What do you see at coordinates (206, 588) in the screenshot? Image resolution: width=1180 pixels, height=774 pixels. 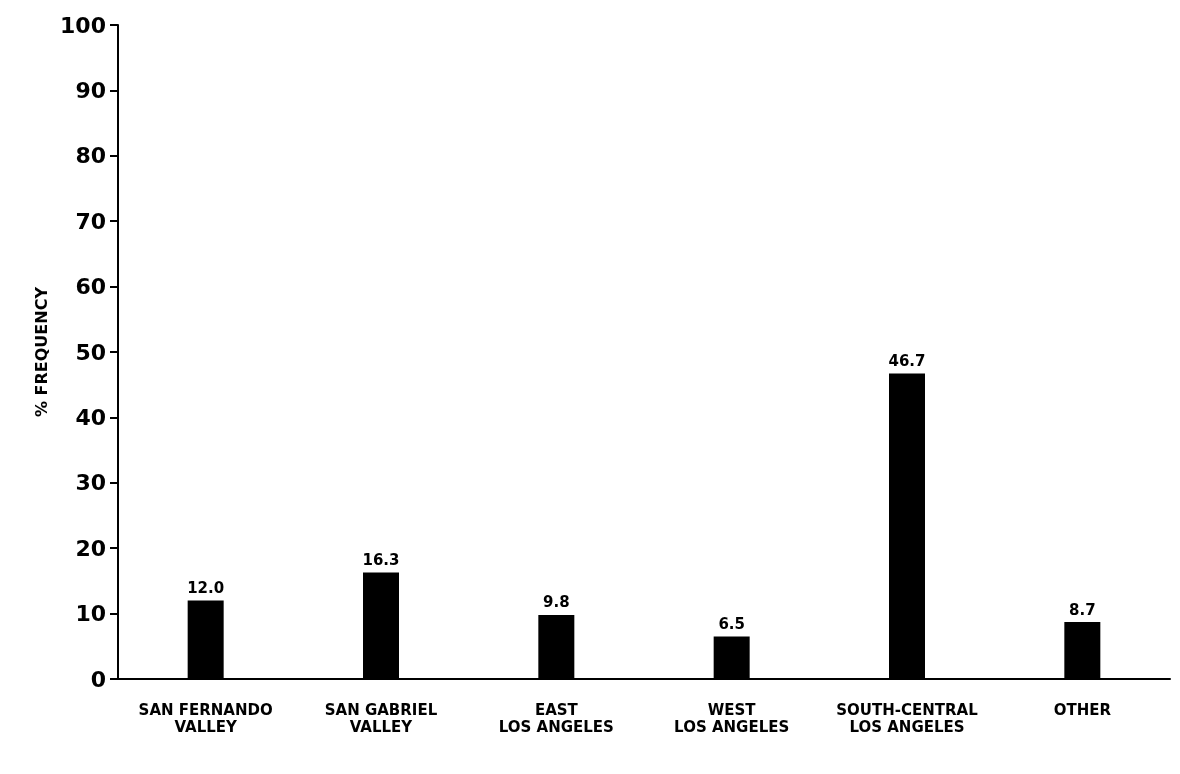 I see `data-label: 12.0` at bounding box center [206, 588].